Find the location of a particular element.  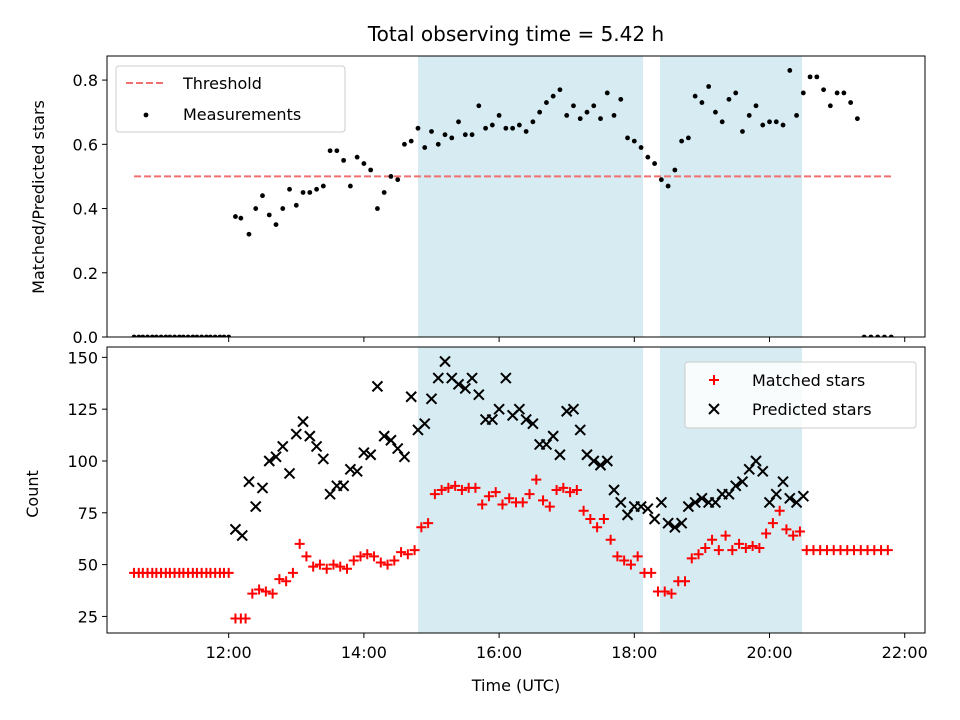

x-axis-label: Time (UTC) is located at coordinates (515, 685).